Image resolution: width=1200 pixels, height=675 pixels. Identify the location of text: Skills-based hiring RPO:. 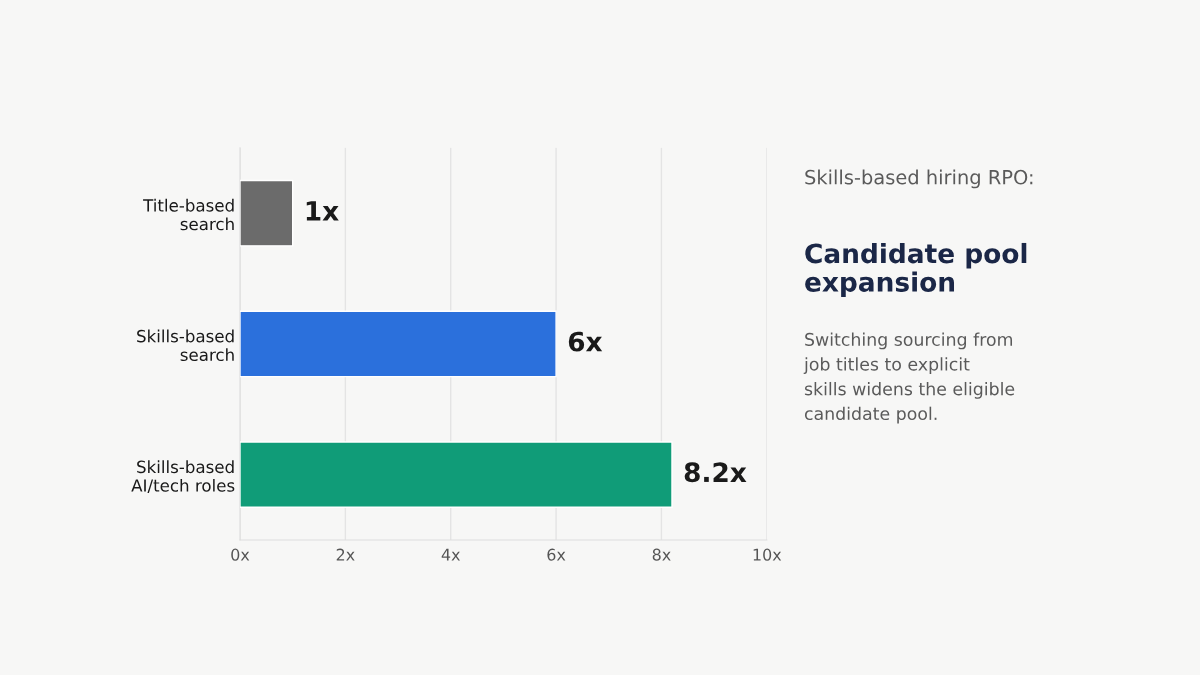
(919, 179).